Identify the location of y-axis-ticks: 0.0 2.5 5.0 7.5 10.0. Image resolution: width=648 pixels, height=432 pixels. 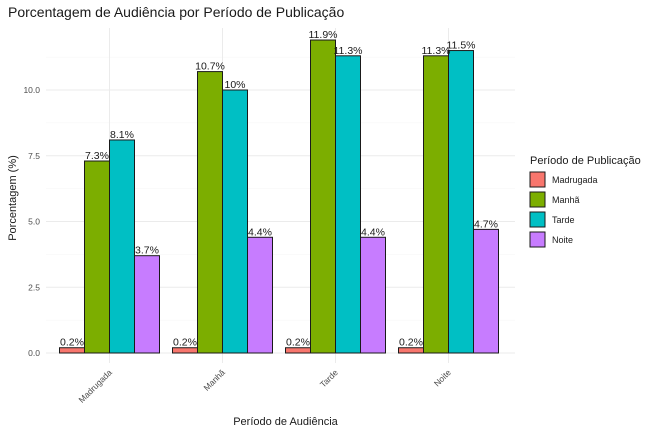
(31, 221).